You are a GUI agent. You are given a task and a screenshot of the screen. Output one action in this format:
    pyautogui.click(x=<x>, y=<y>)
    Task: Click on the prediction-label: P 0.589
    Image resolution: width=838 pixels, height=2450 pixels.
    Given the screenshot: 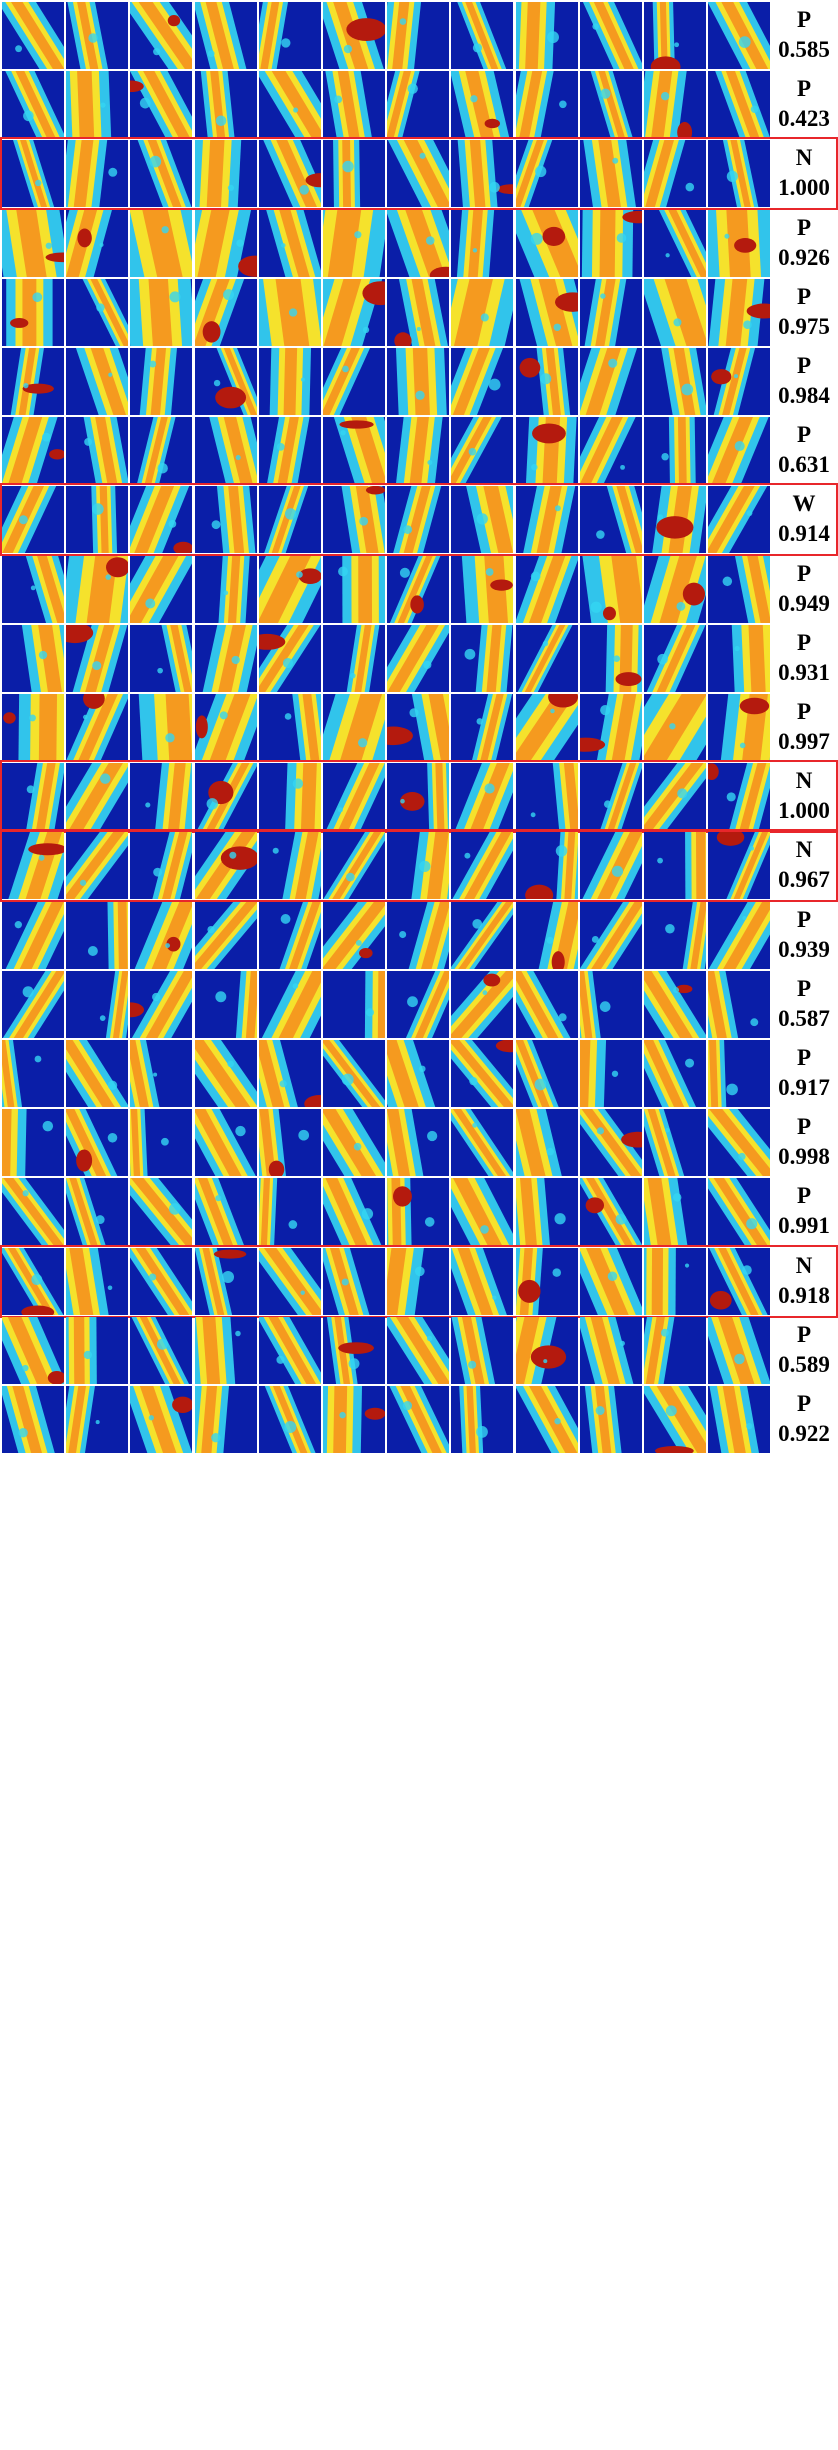 What is the action you would take?
    pyautogui.click(x=804, y=1350)
    